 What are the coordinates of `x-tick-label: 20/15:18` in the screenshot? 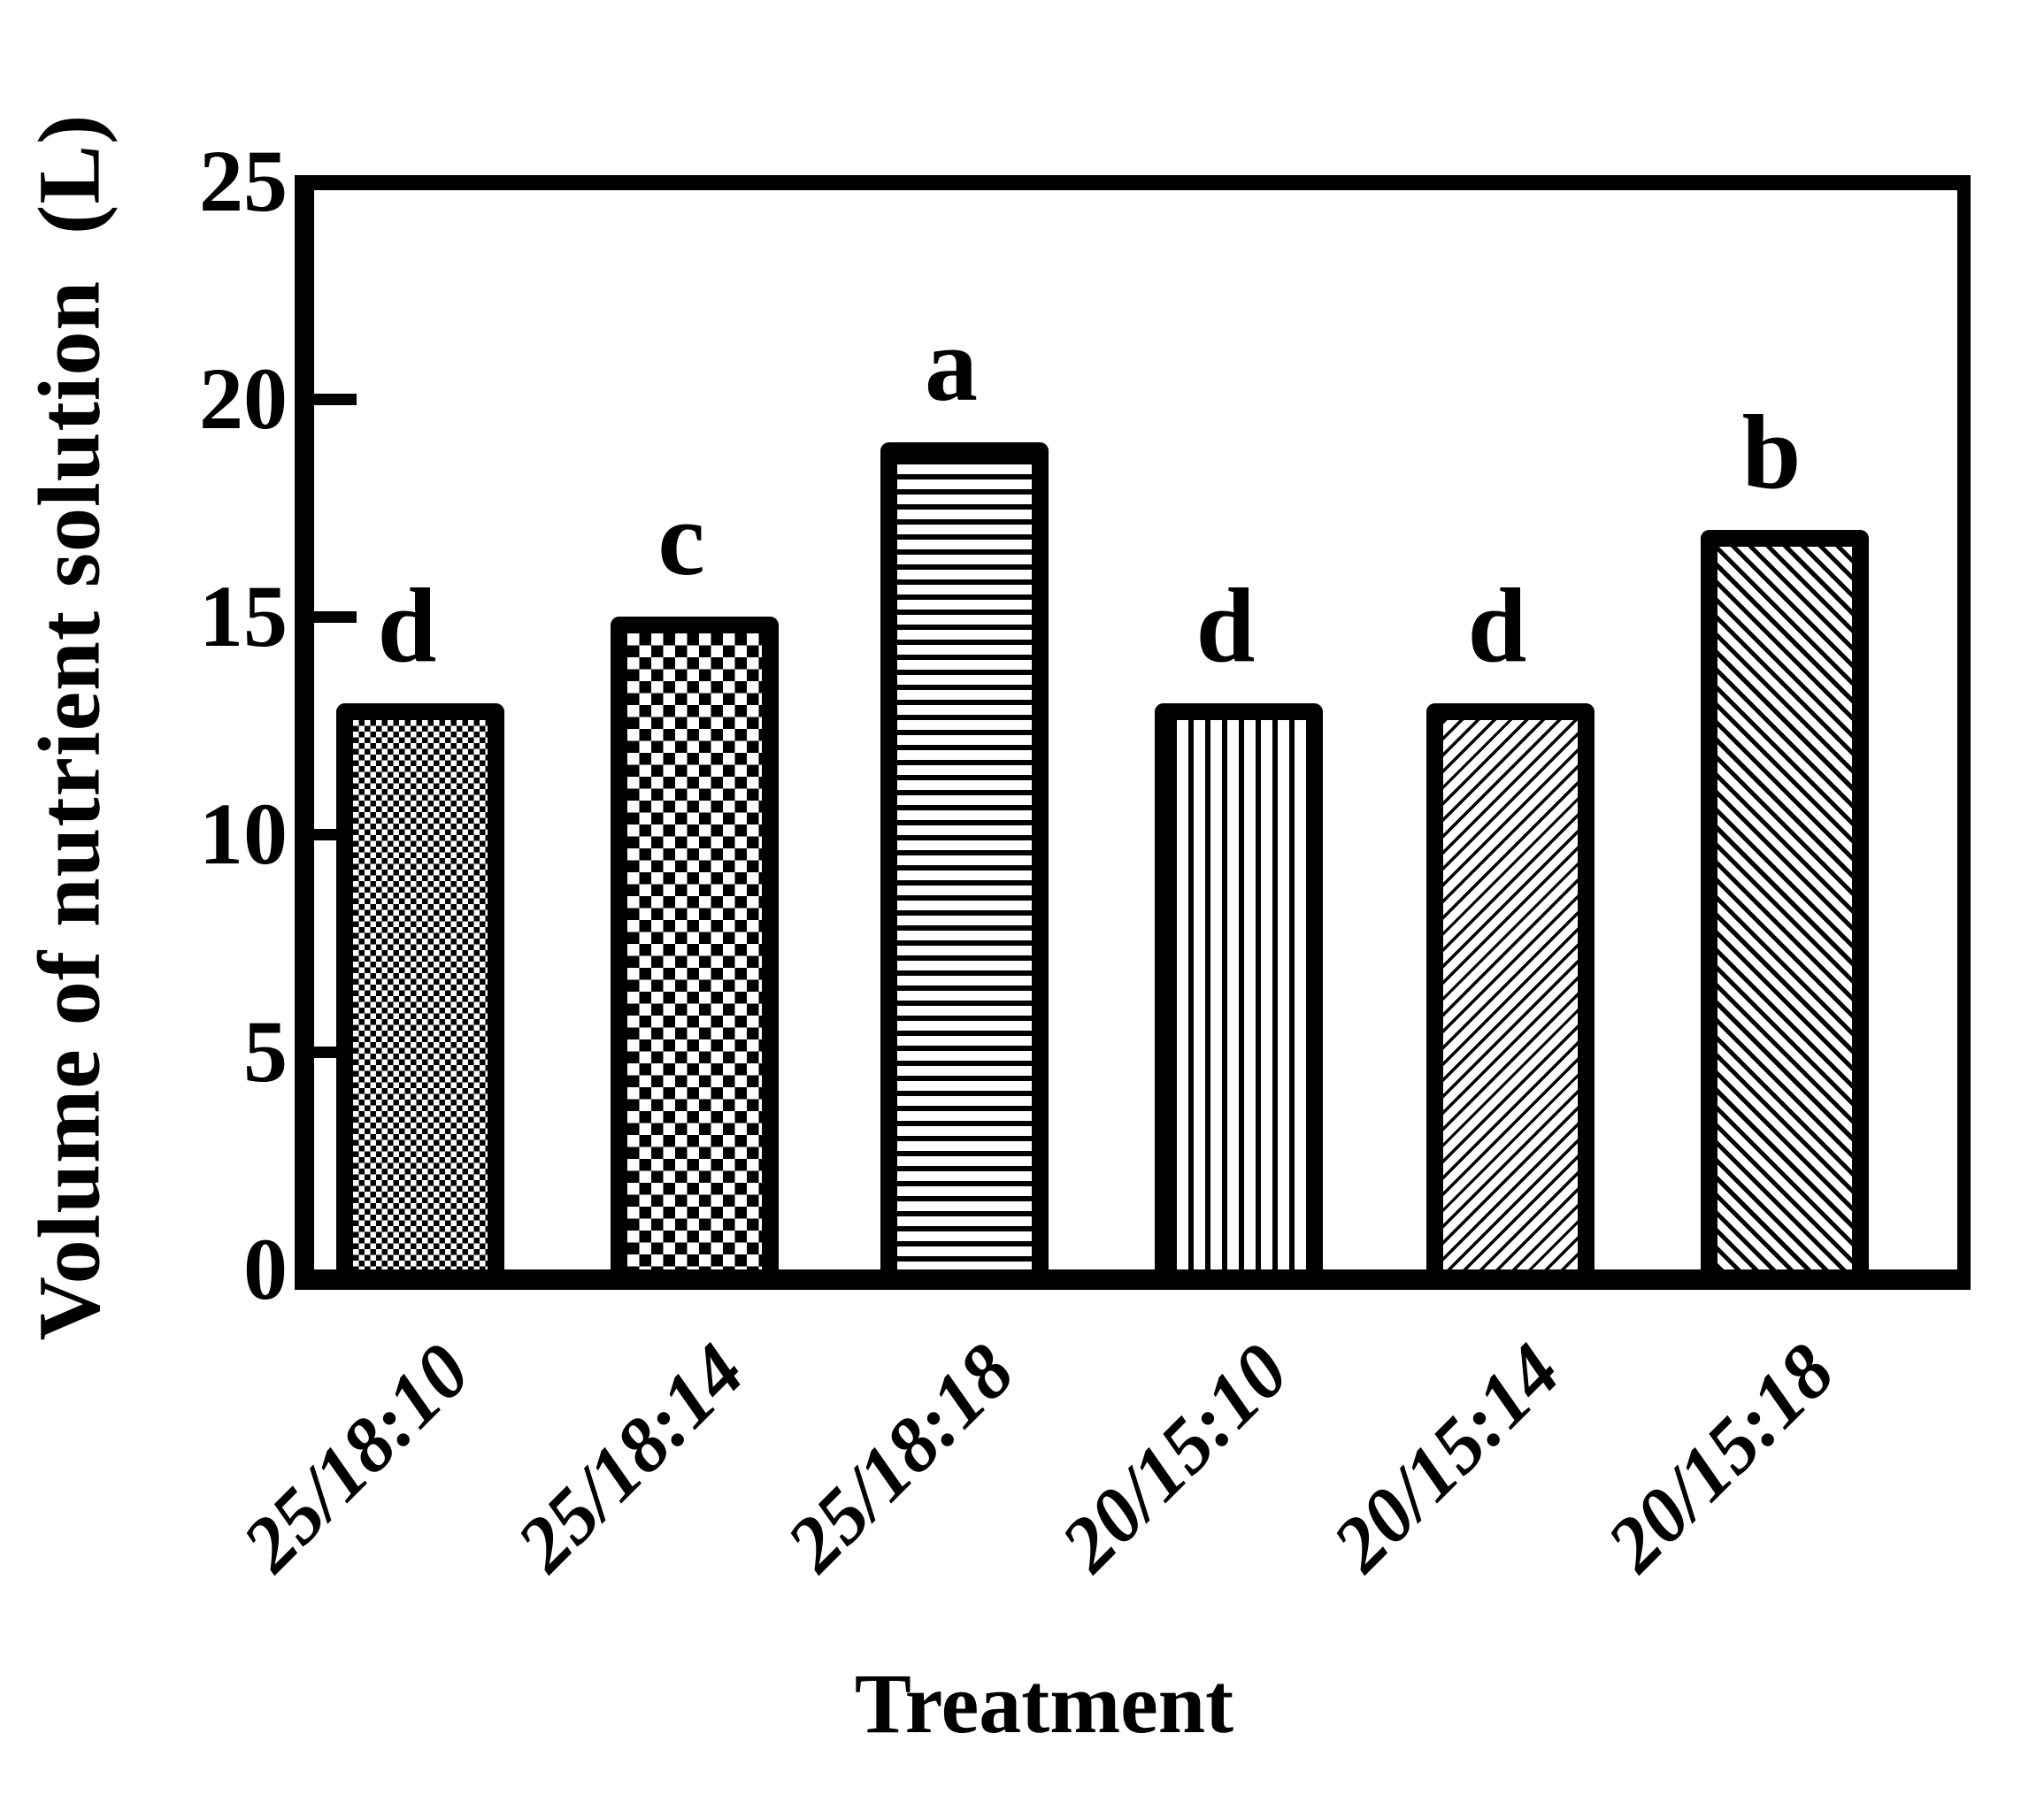 It's located at (1722, 1458).